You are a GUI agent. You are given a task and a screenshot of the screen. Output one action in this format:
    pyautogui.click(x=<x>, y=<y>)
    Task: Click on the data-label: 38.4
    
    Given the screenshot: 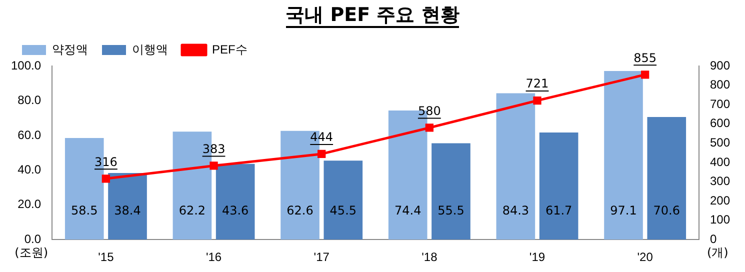 What is the action you would take?
    pyautogui.click(x=127, y=211)
    